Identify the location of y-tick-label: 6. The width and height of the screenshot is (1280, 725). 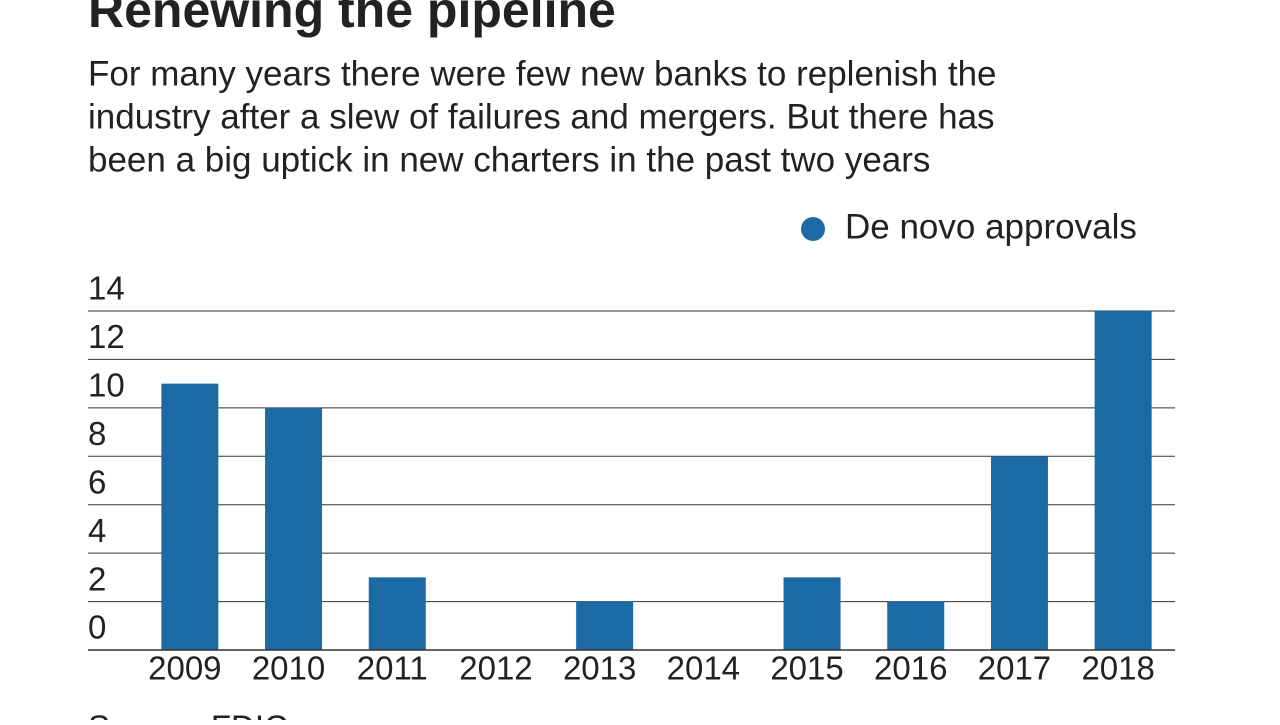
(97, 481).